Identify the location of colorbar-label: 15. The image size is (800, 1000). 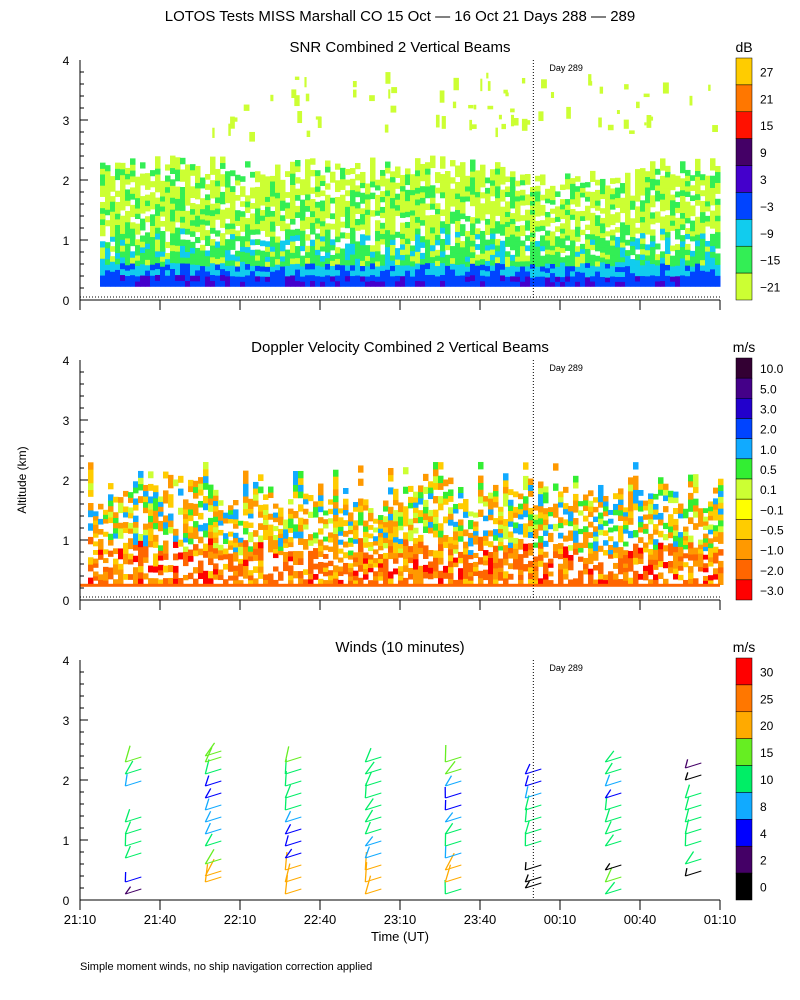
(767, 753).